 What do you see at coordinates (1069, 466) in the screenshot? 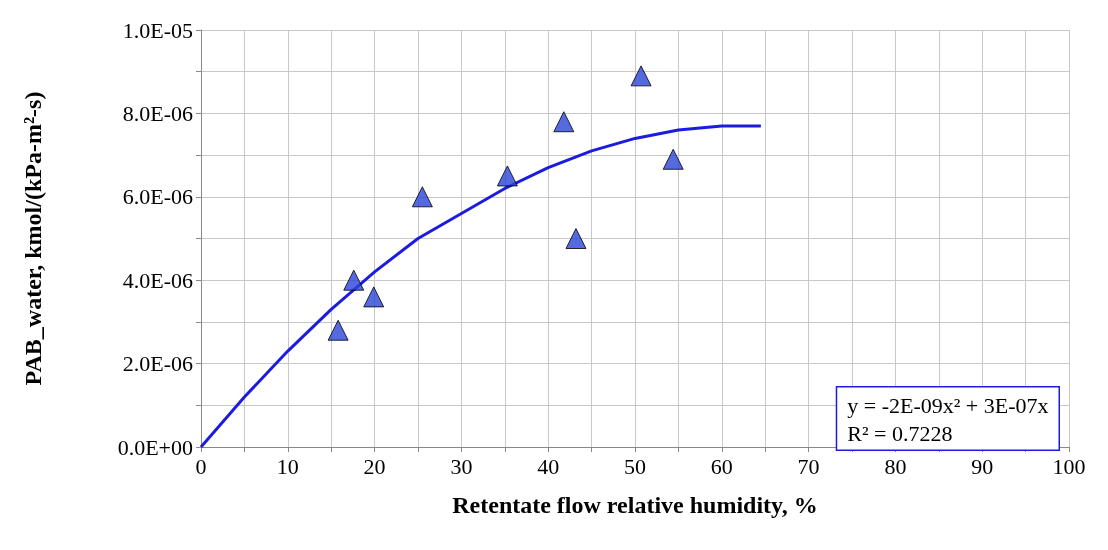
I see `x-tick-label: 100` at bounding box center [1069, 466].